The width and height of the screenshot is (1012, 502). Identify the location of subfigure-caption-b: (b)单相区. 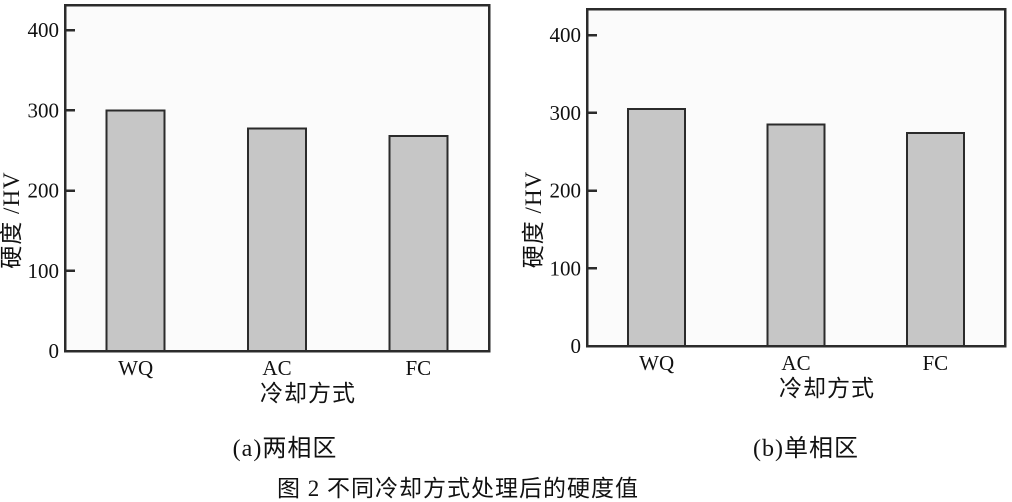
(806, 449).